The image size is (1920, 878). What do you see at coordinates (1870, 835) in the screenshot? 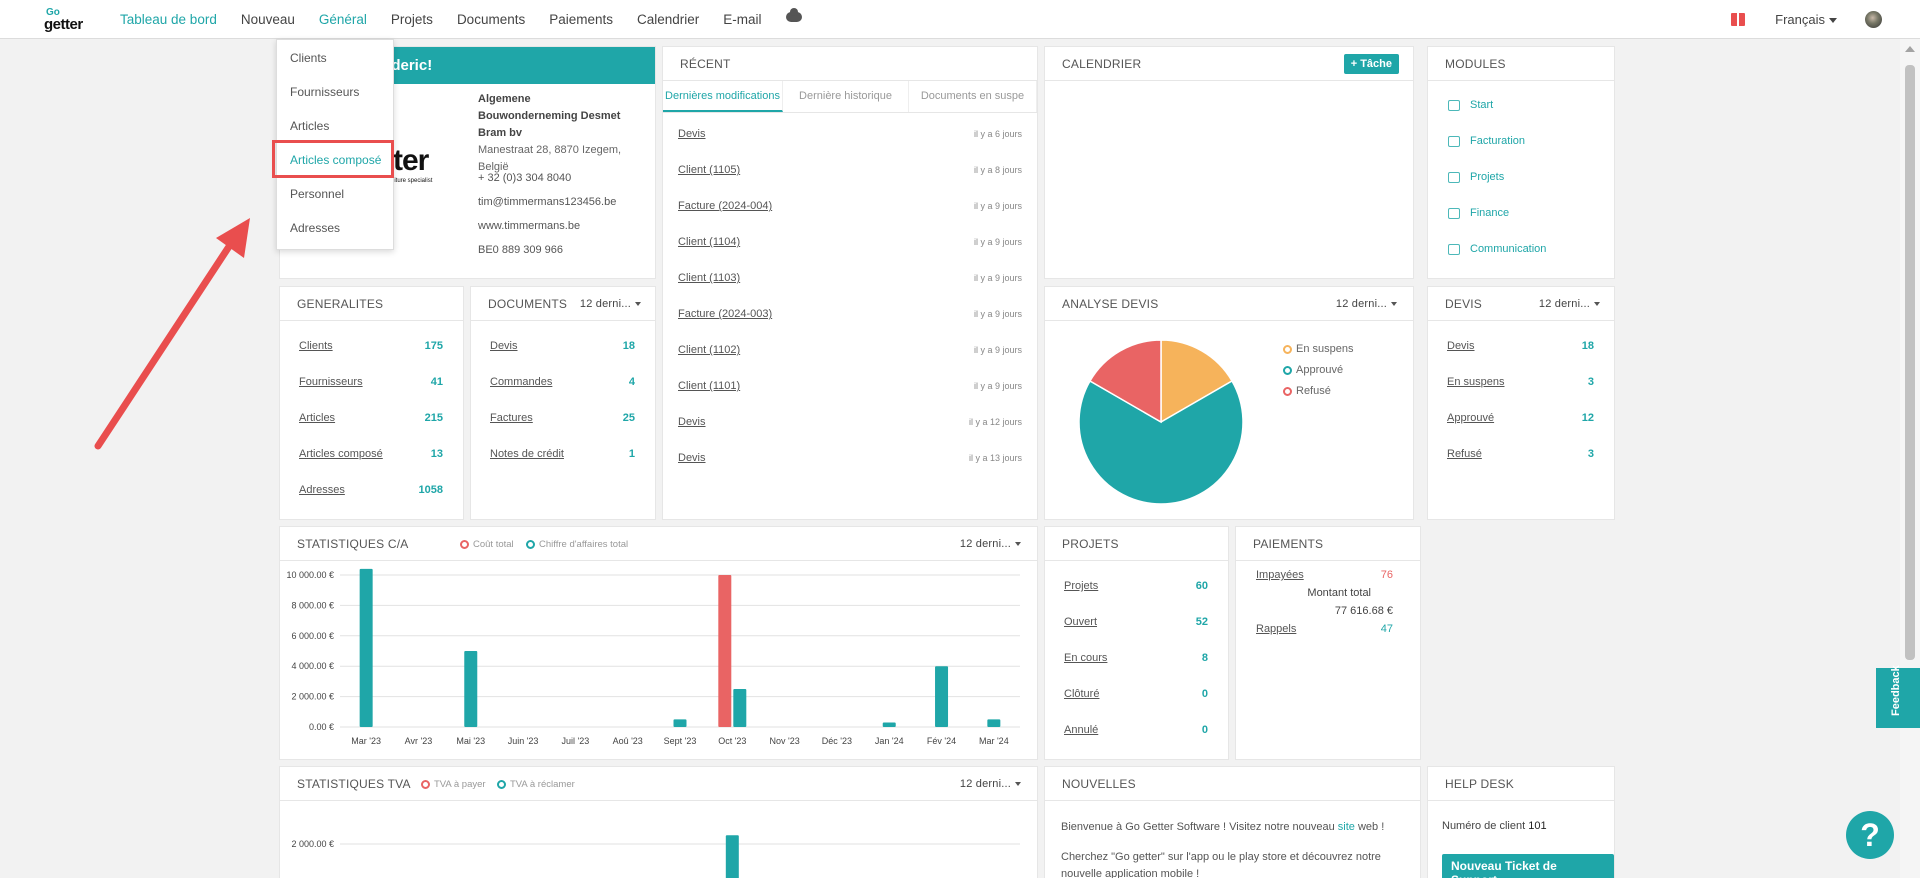
I see `help-button: ?` at bounding box center [1870, 835].